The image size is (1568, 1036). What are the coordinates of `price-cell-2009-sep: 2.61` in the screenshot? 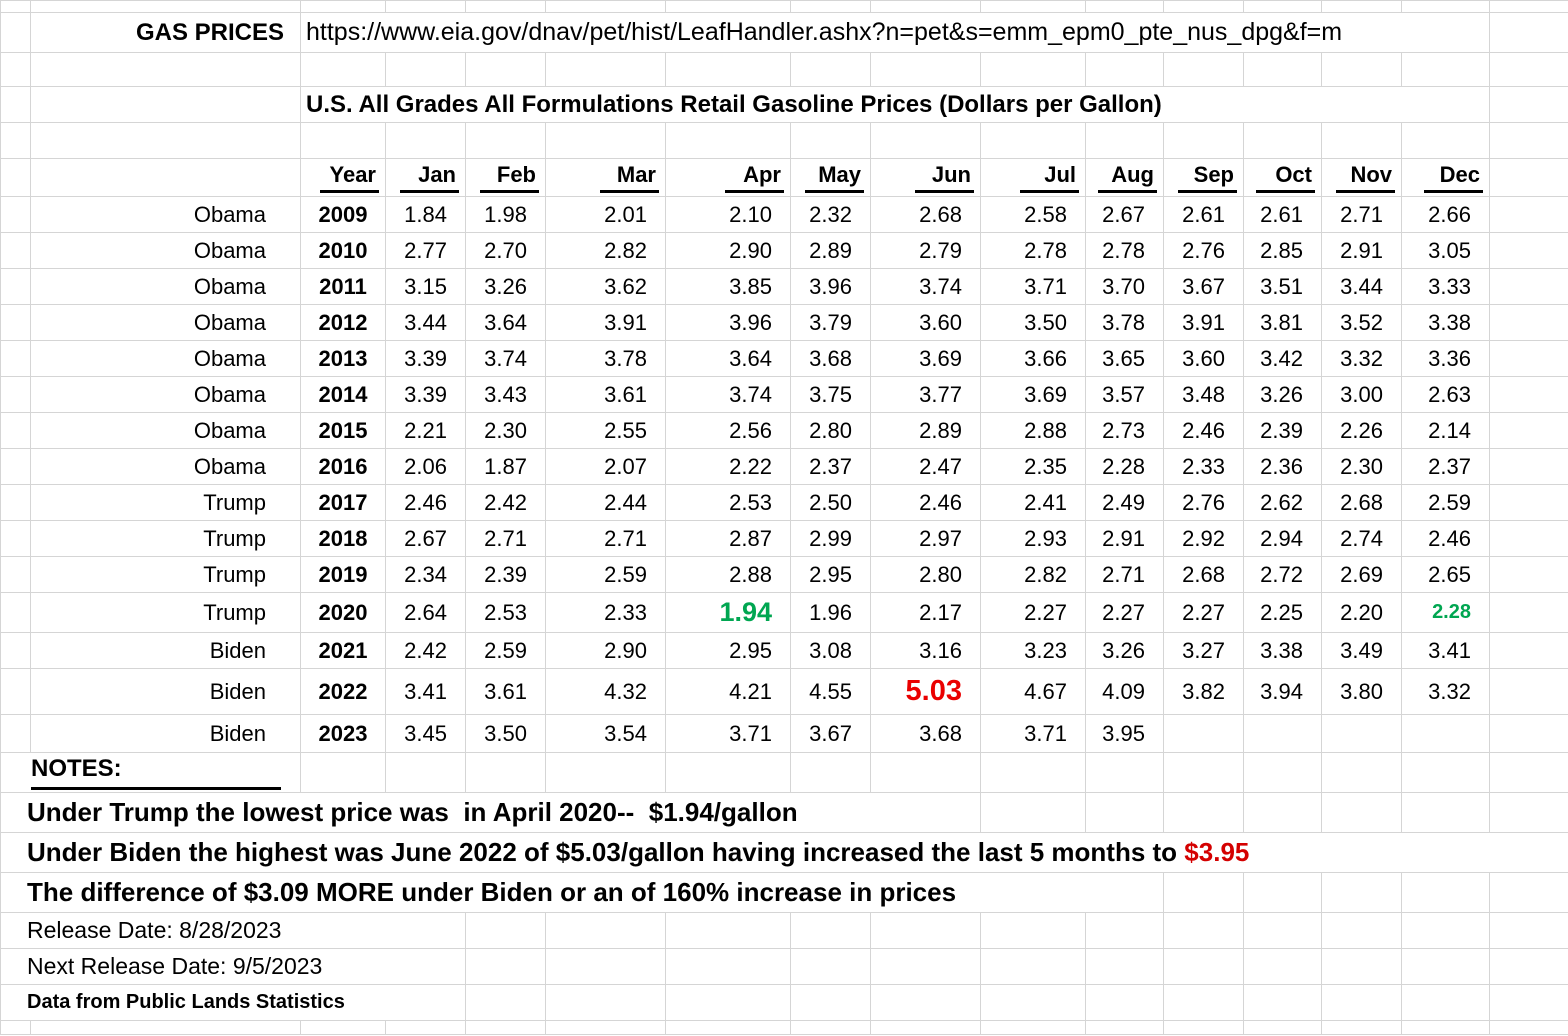 It's located at (1203, 214).